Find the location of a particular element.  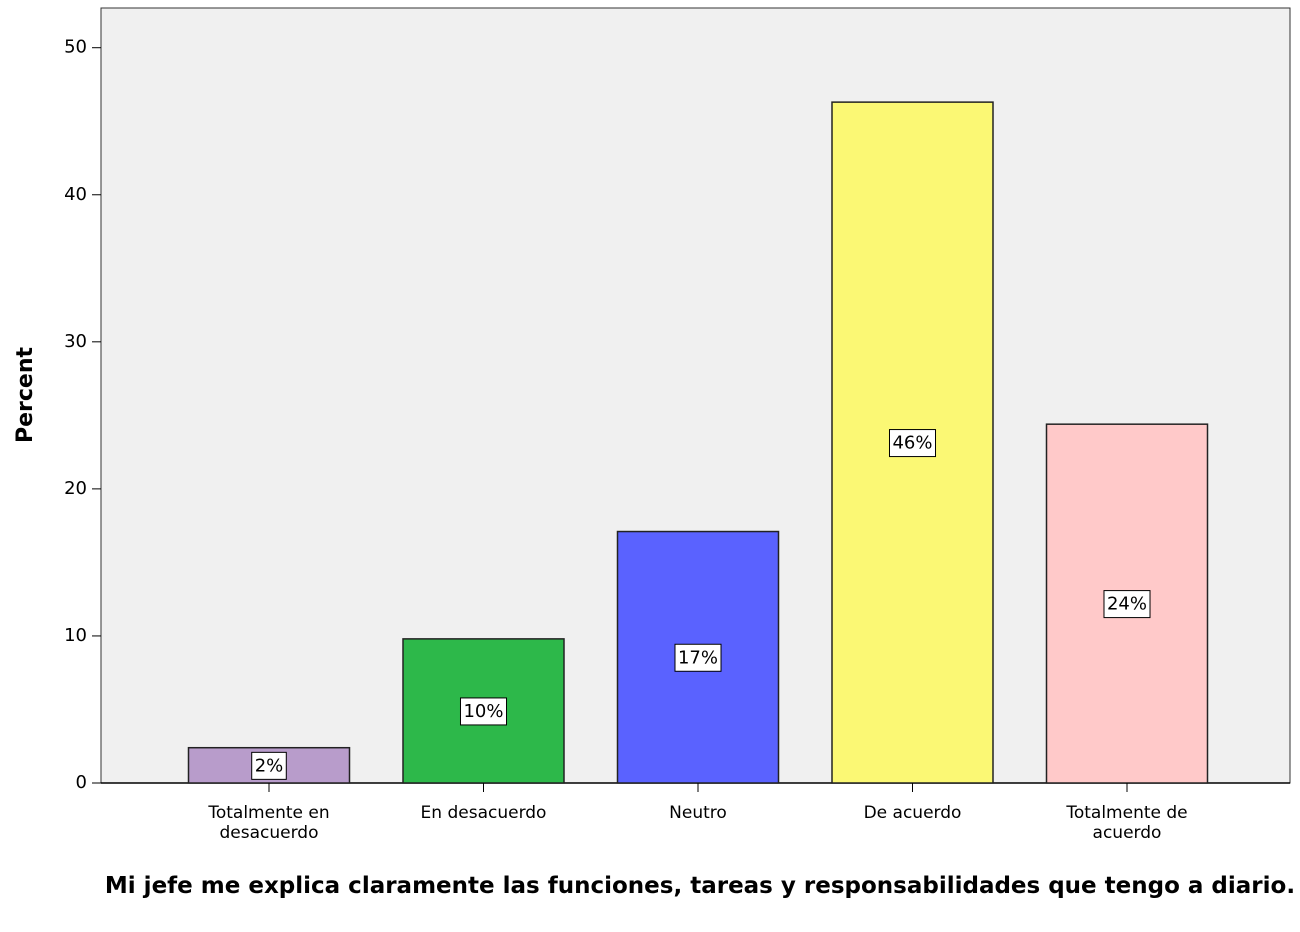

y-tick-label: 30 is located at coordinates (75, 341).